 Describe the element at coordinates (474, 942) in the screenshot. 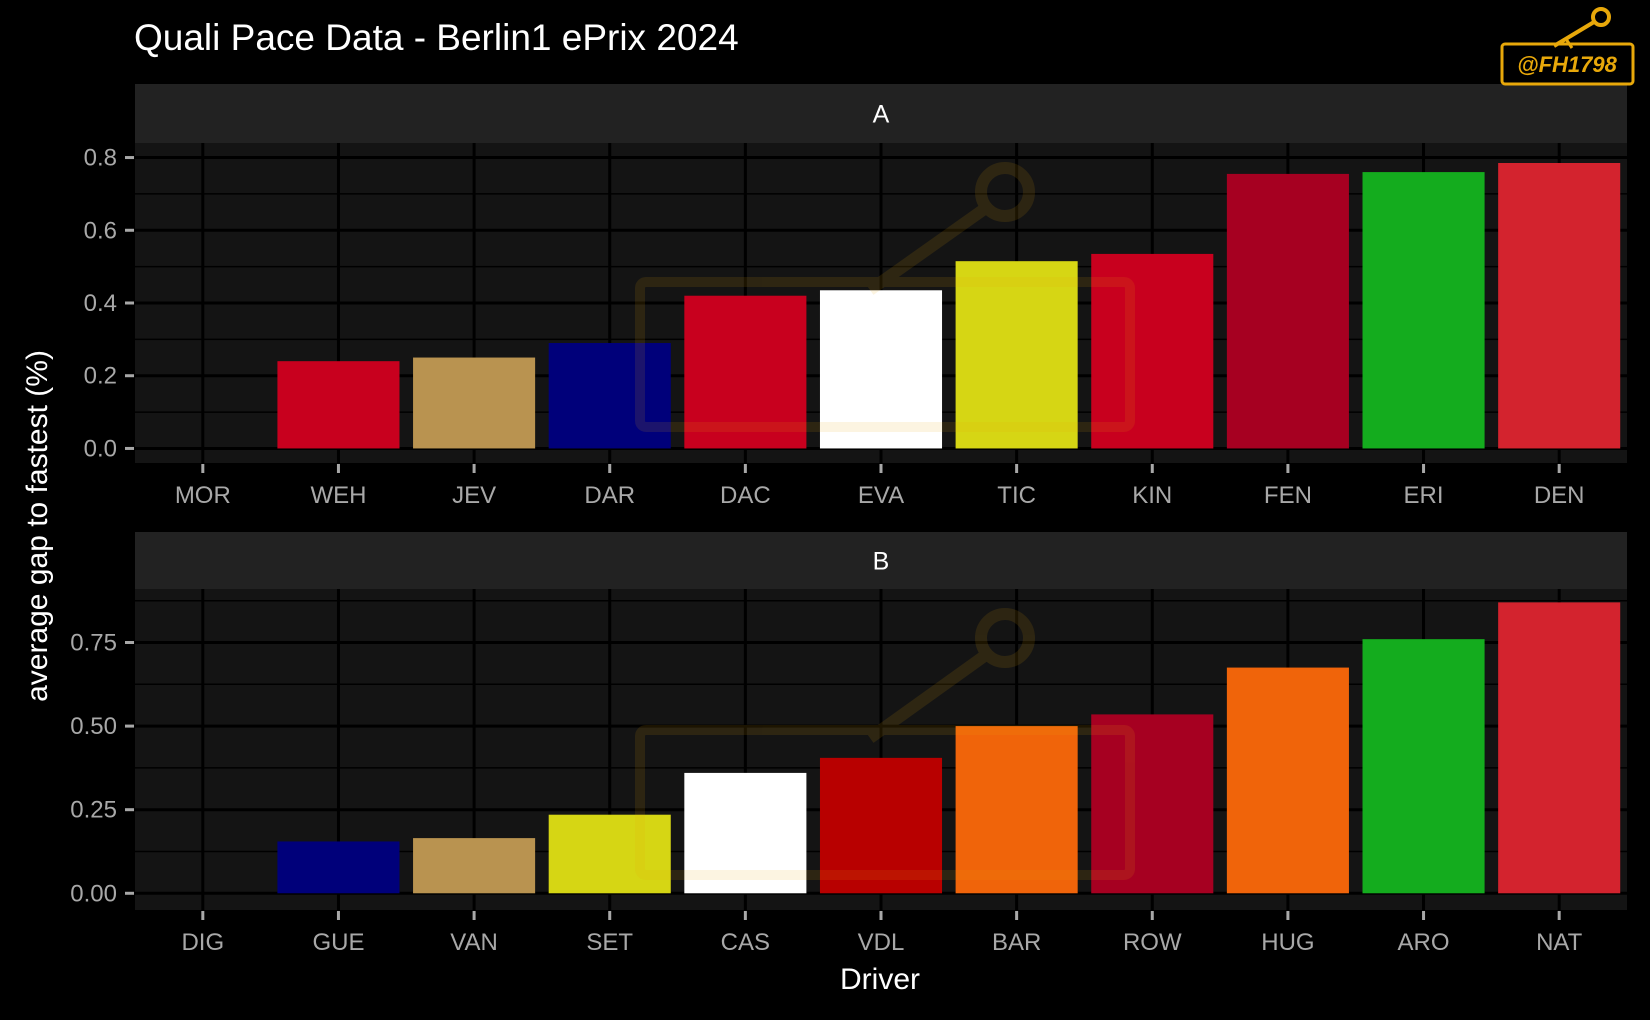

I see `x-tick-label: VAN` at that location.